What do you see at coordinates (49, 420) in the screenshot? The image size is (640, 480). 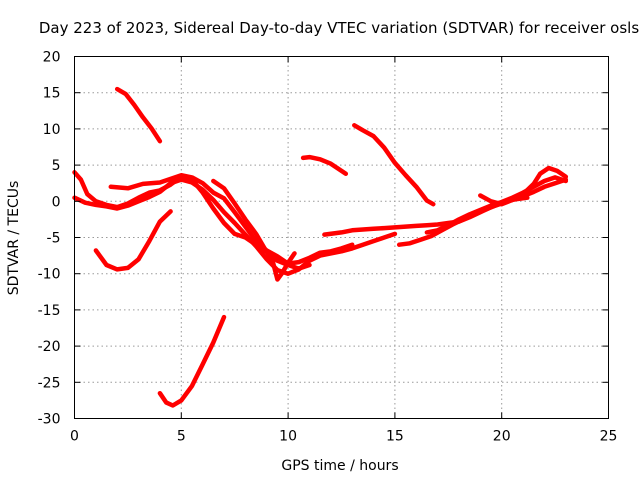 I see `y-tick-label: -30` at bounding box center [49, 420].